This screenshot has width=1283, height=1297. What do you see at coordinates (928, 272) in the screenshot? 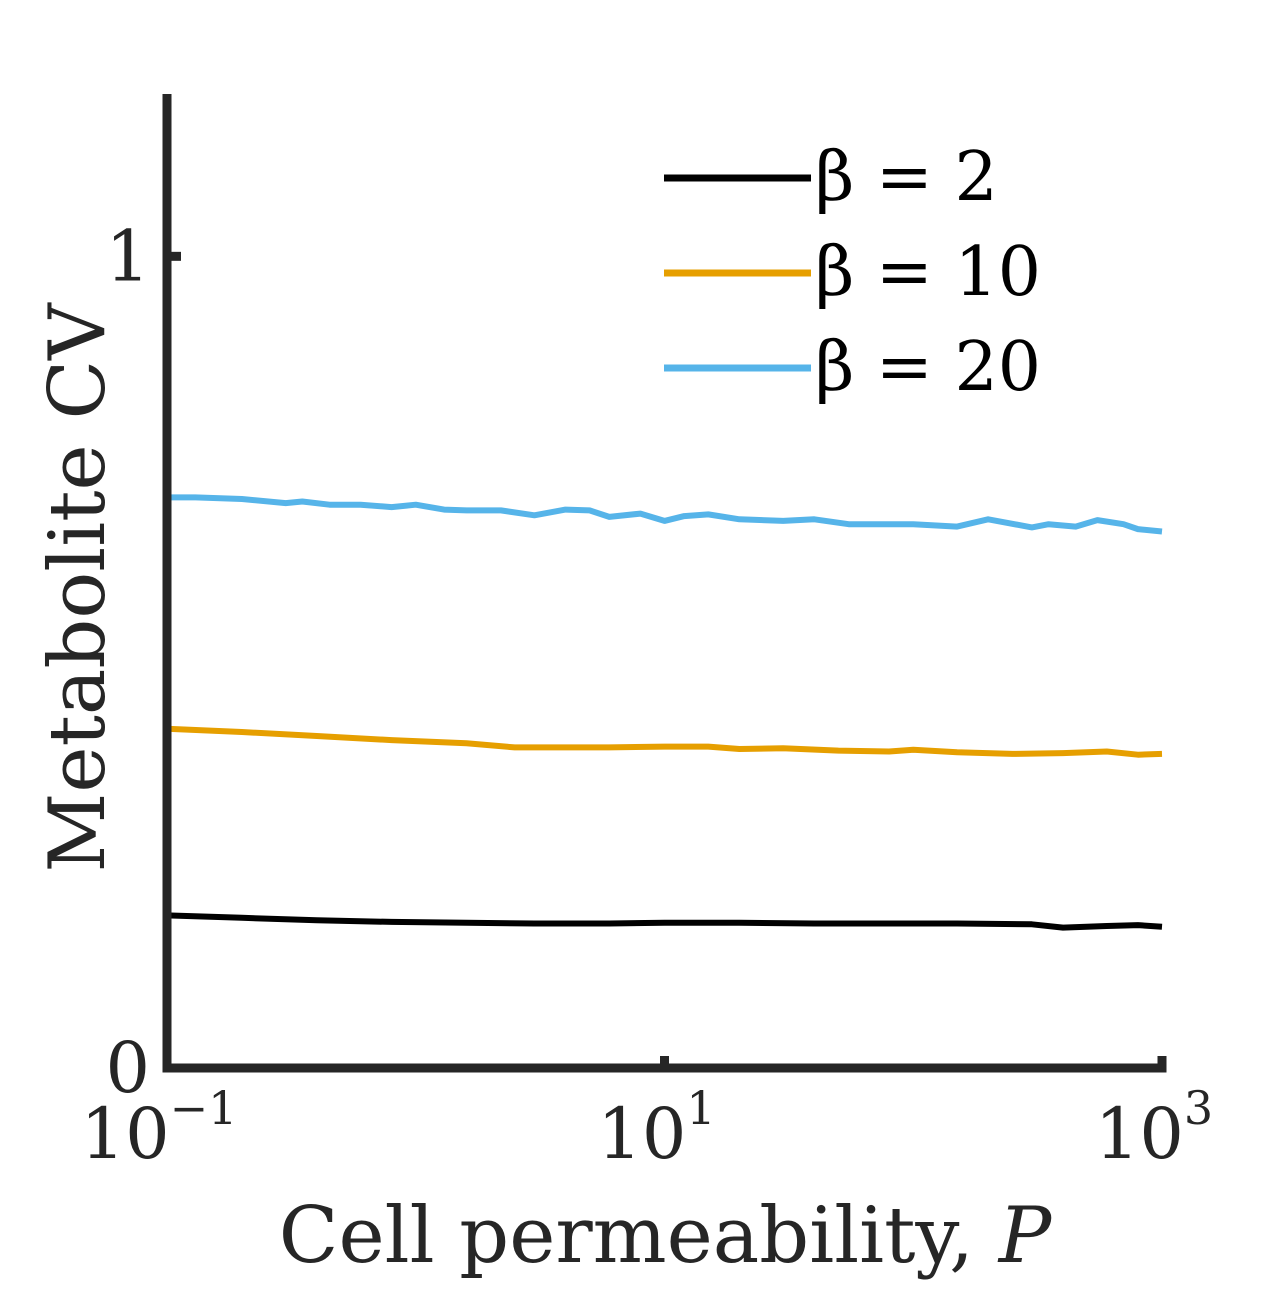
I see `legend-label-2: β = 10` at bounding box center [928, 272].